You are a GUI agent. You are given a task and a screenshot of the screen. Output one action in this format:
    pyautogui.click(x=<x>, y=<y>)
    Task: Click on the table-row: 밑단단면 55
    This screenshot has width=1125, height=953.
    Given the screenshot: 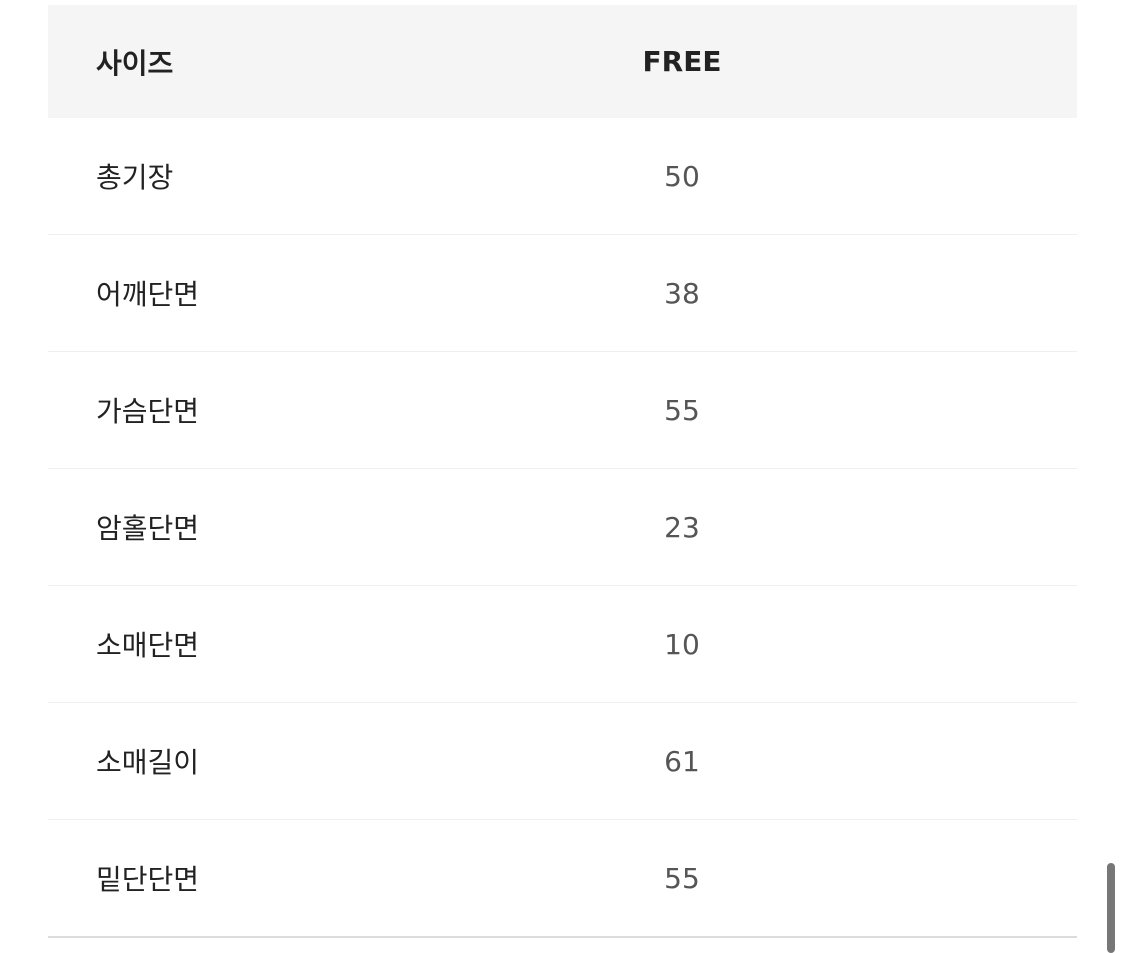 What is the action you would take?
    pyautogui.click(x=562, y=879)
    